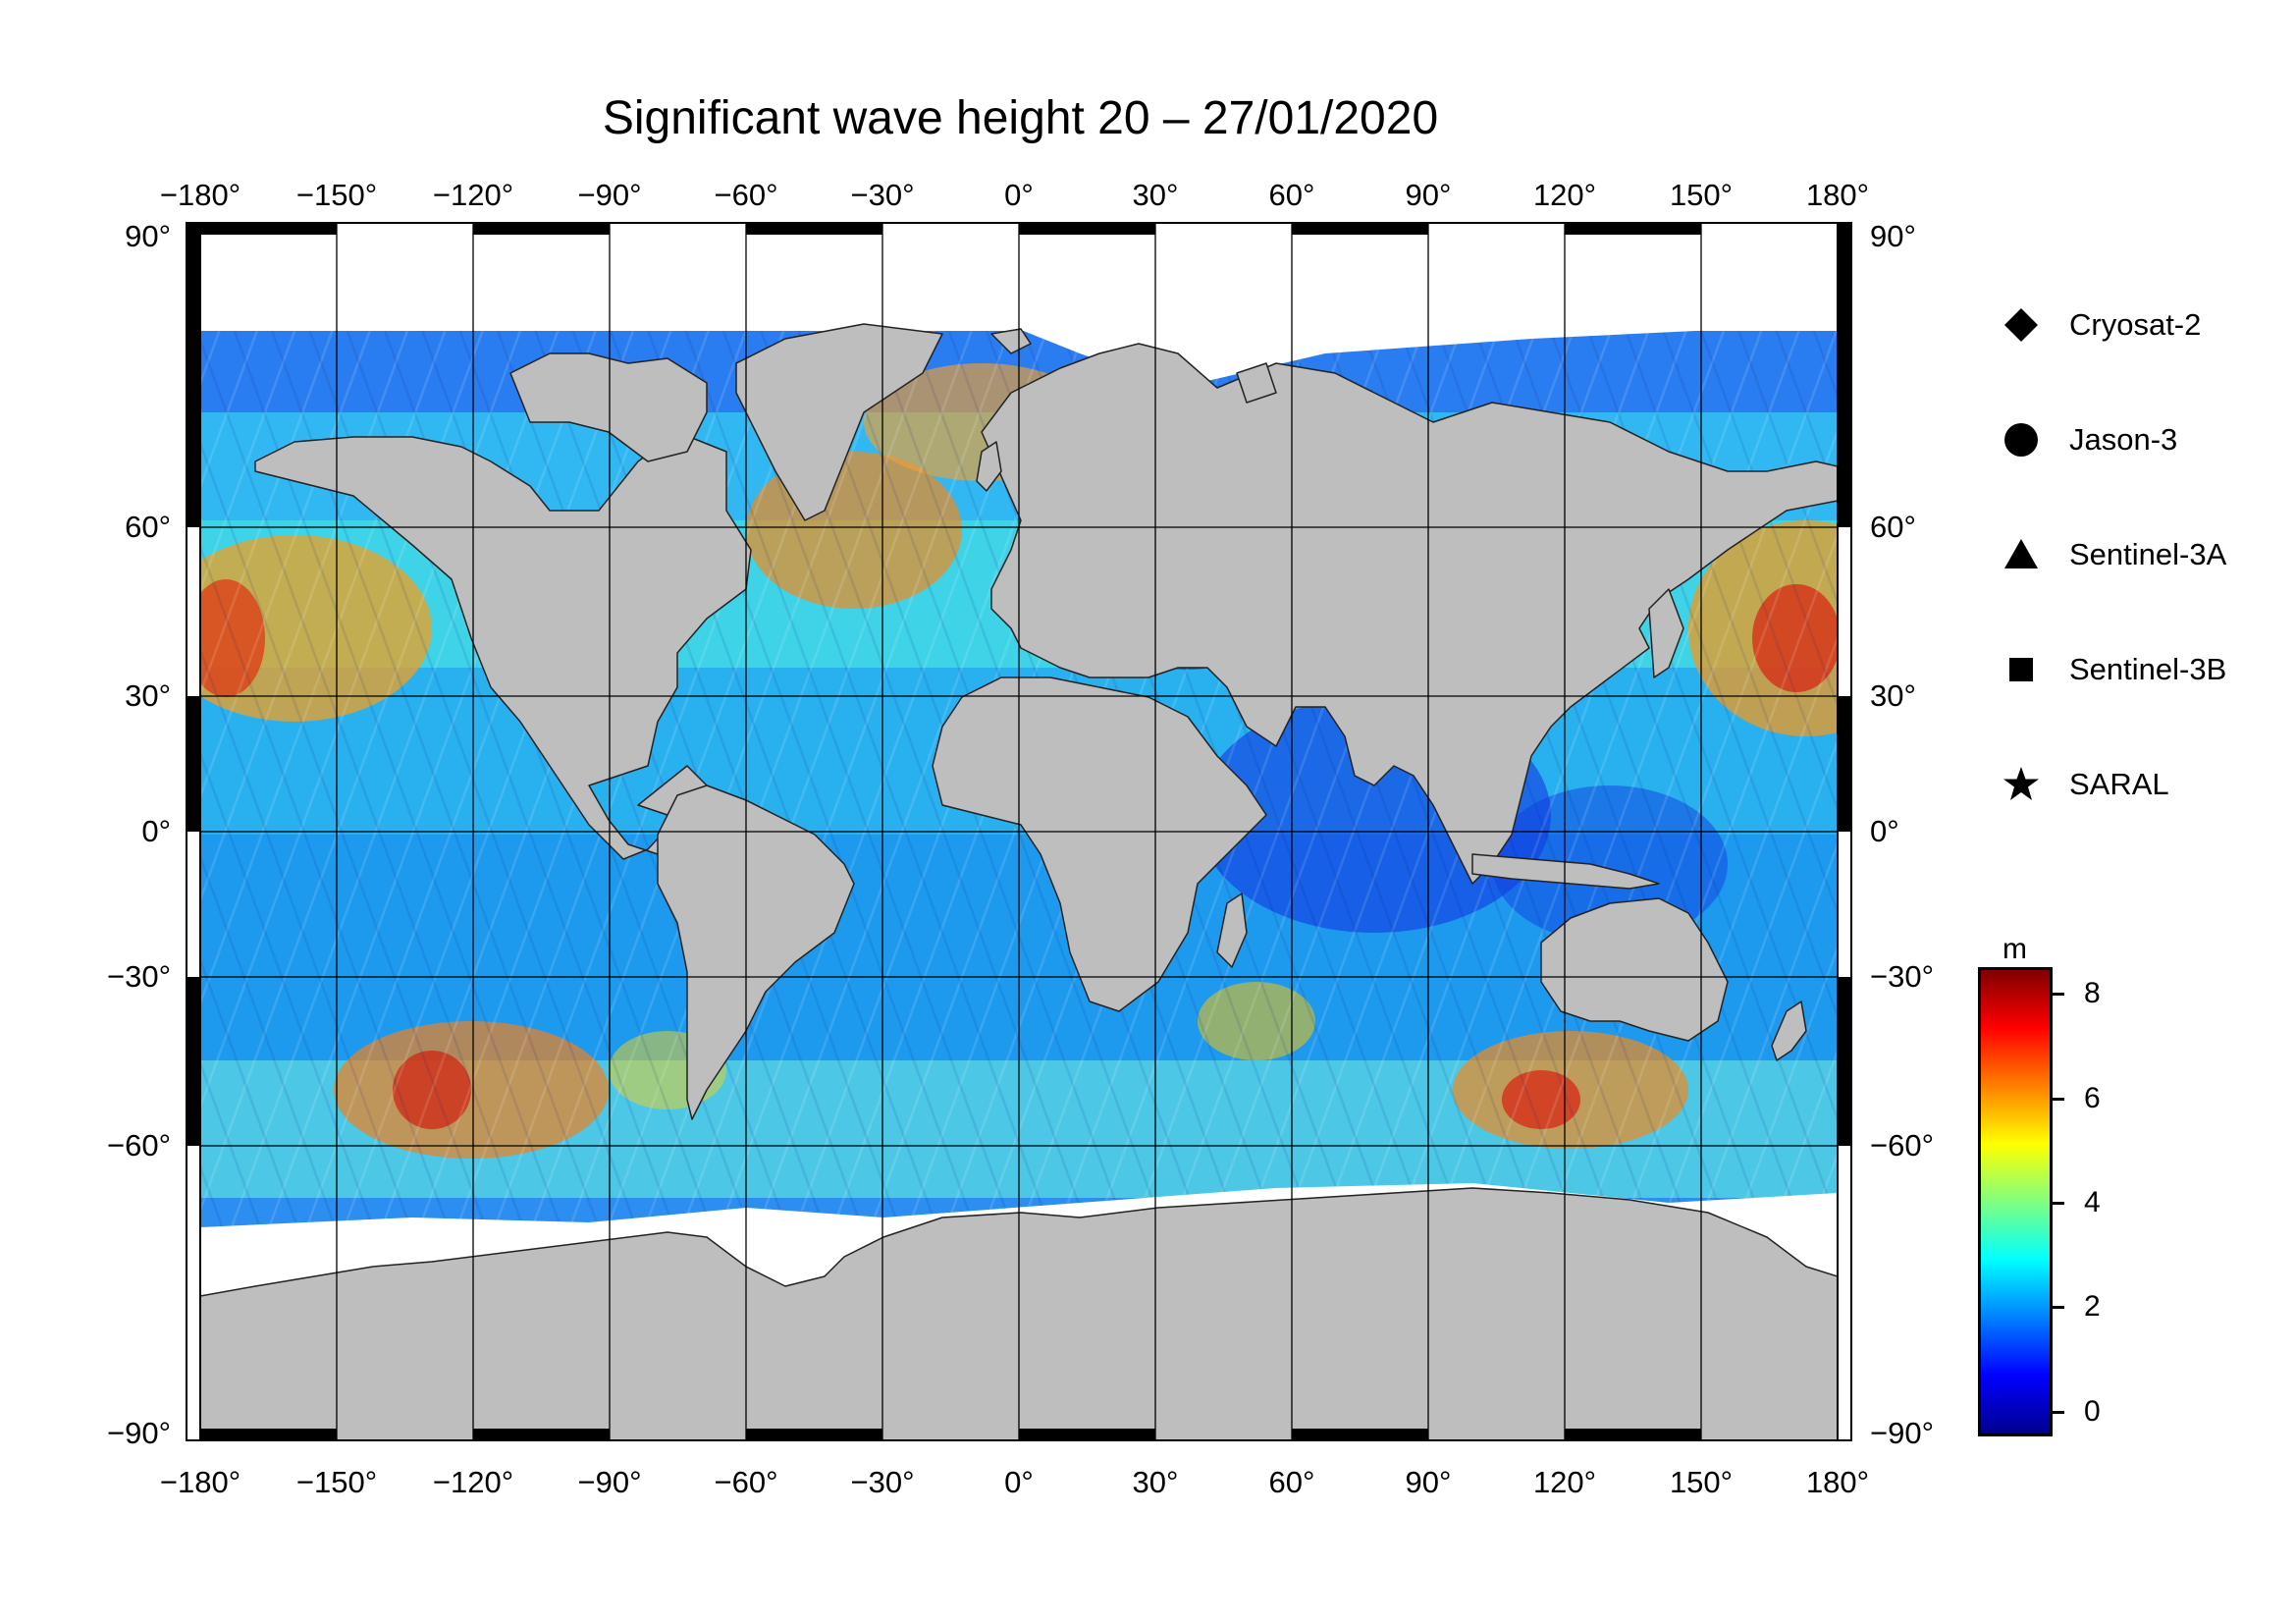 The width and height of the screenshot is (2296, 1623). Describe the element at coordinates (1884, 831) in the screenshot. I see `lat-label-right: 0°` at that location.